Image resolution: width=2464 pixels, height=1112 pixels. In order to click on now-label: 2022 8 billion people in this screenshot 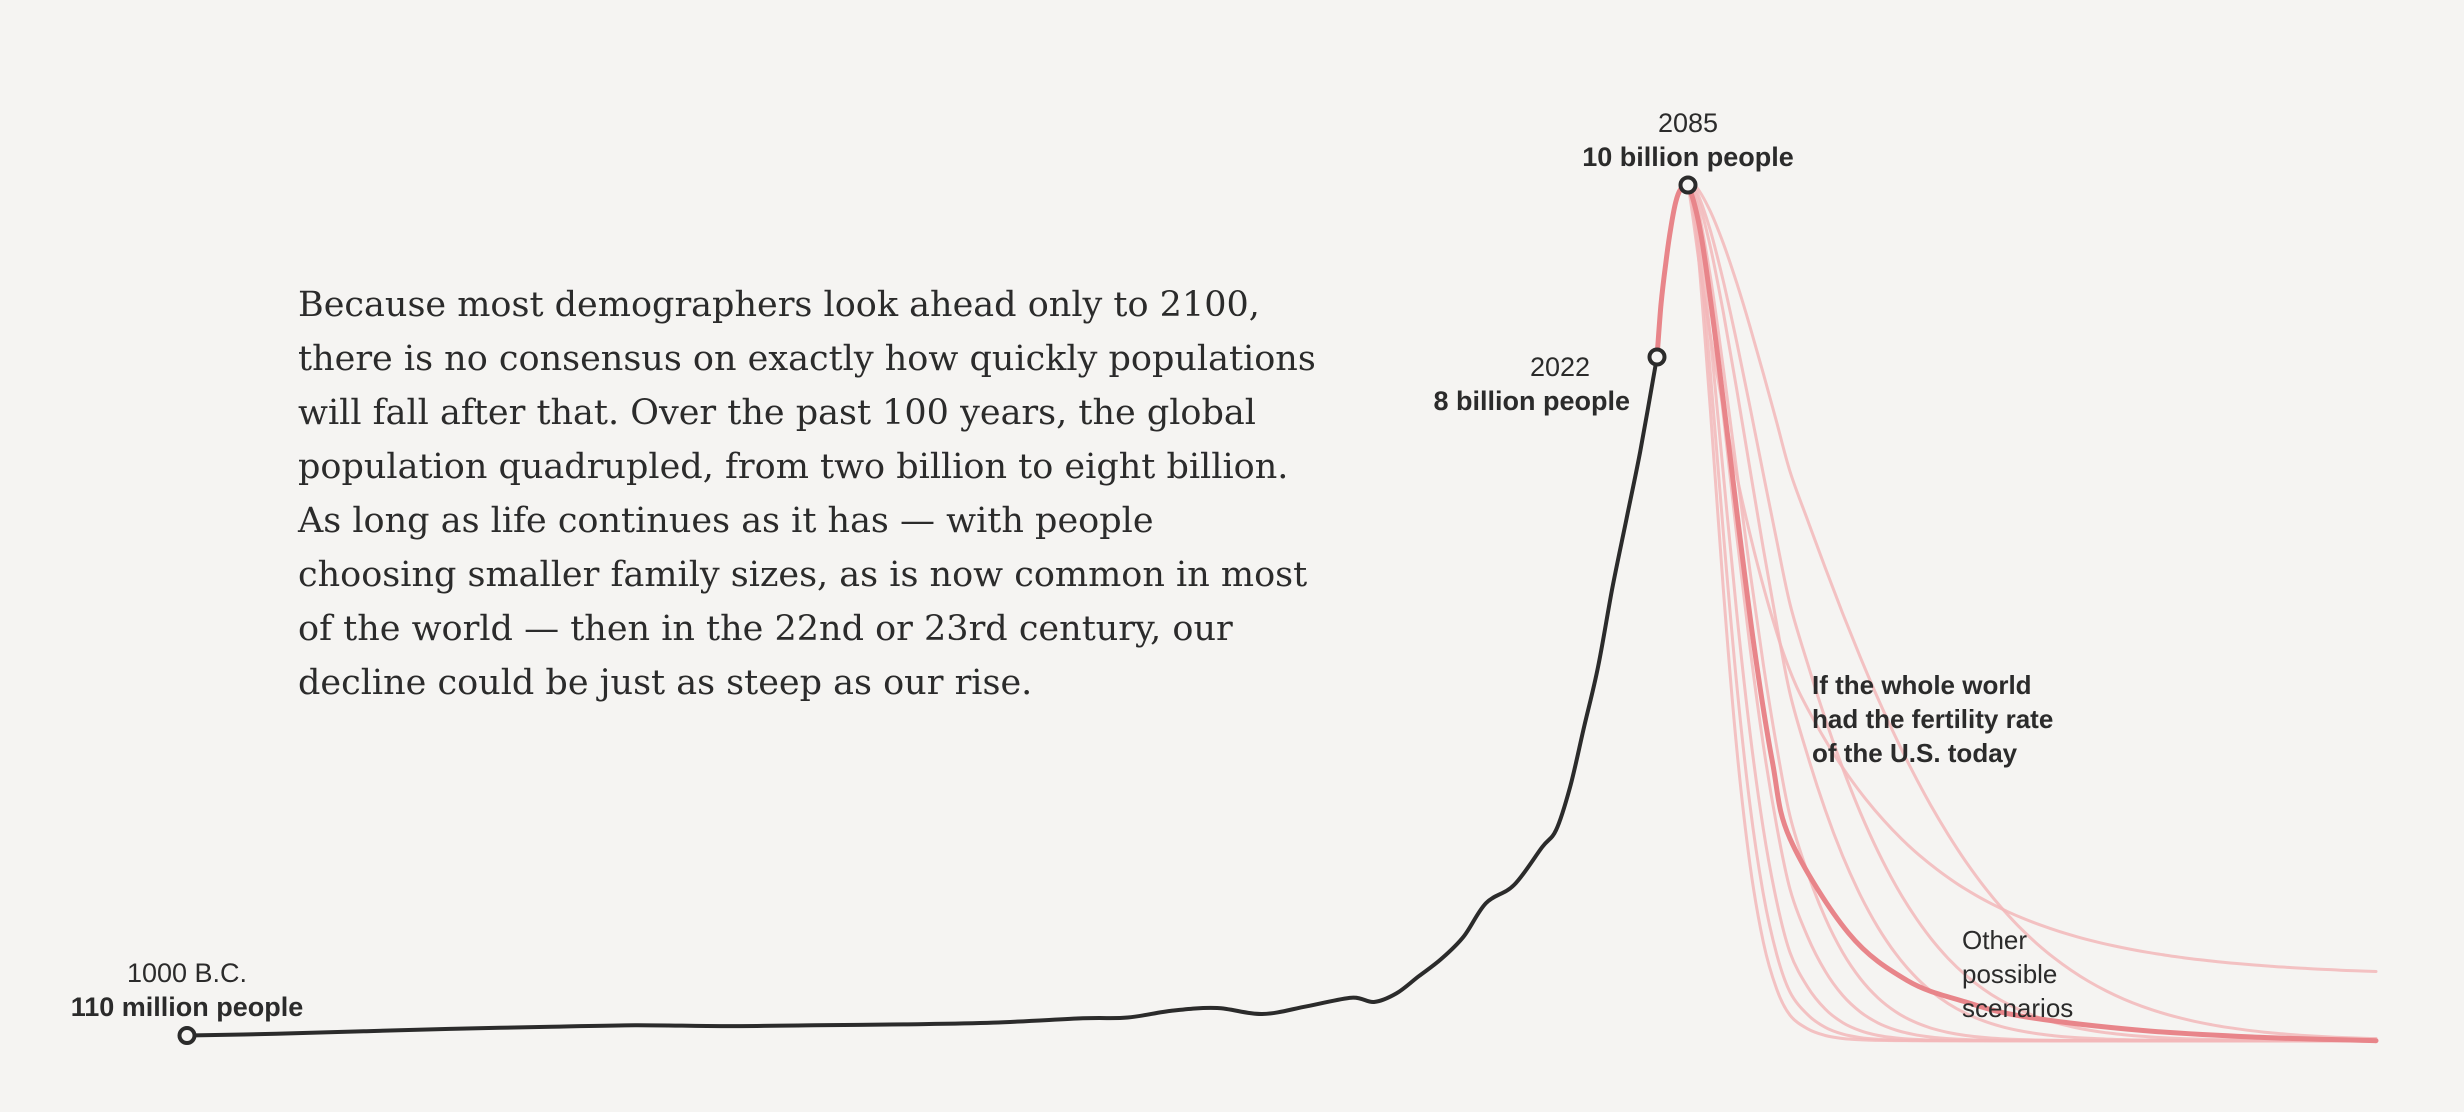, I will do `click(1505, 384)`.